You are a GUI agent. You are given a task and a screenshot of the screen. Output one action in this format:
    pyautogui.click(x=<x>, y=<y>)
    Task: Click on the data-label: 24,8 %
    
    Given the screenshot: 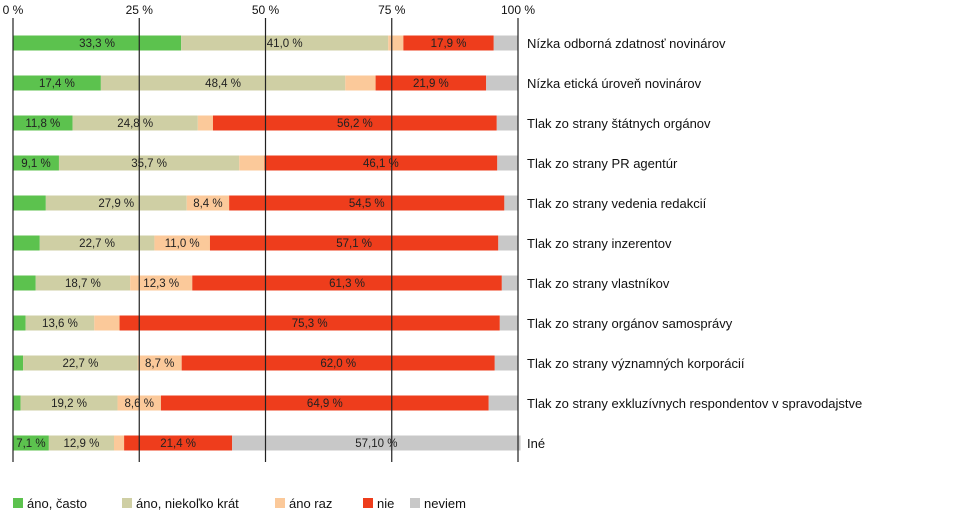 What is the action you would take?
    pyautogui.click(x=135, y=124)
    